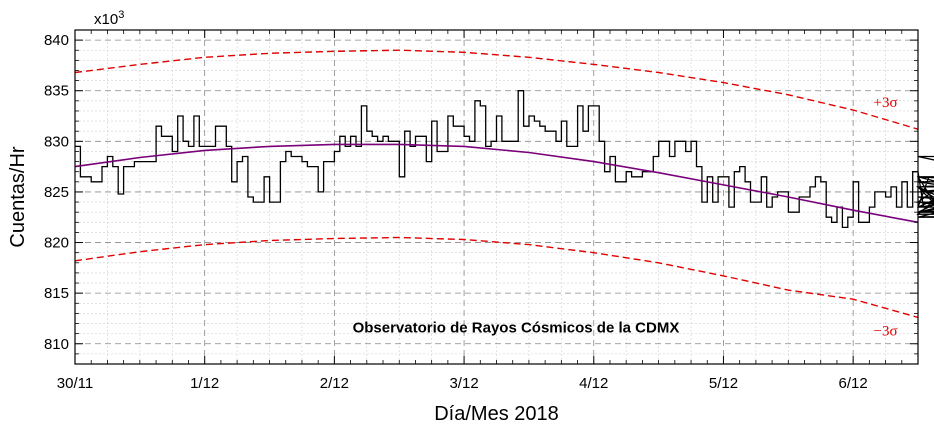  Describe the element at coordinates (56, 141) in the screenshot. I see `y-tick-label: 830` at that location.